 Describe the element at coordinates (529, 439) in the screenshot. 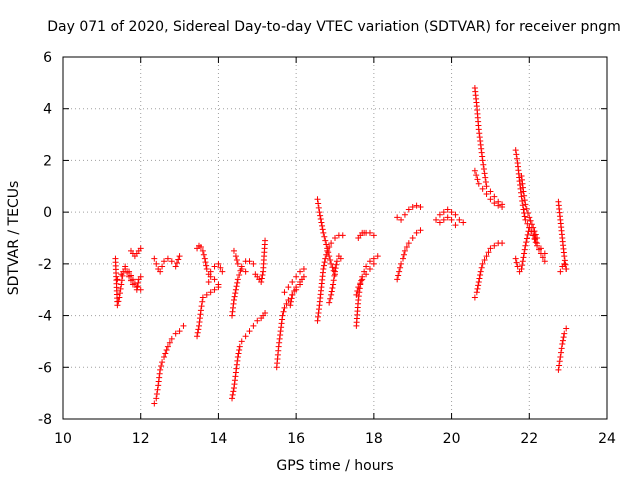

I see `x-tick-label: 22` at that location.